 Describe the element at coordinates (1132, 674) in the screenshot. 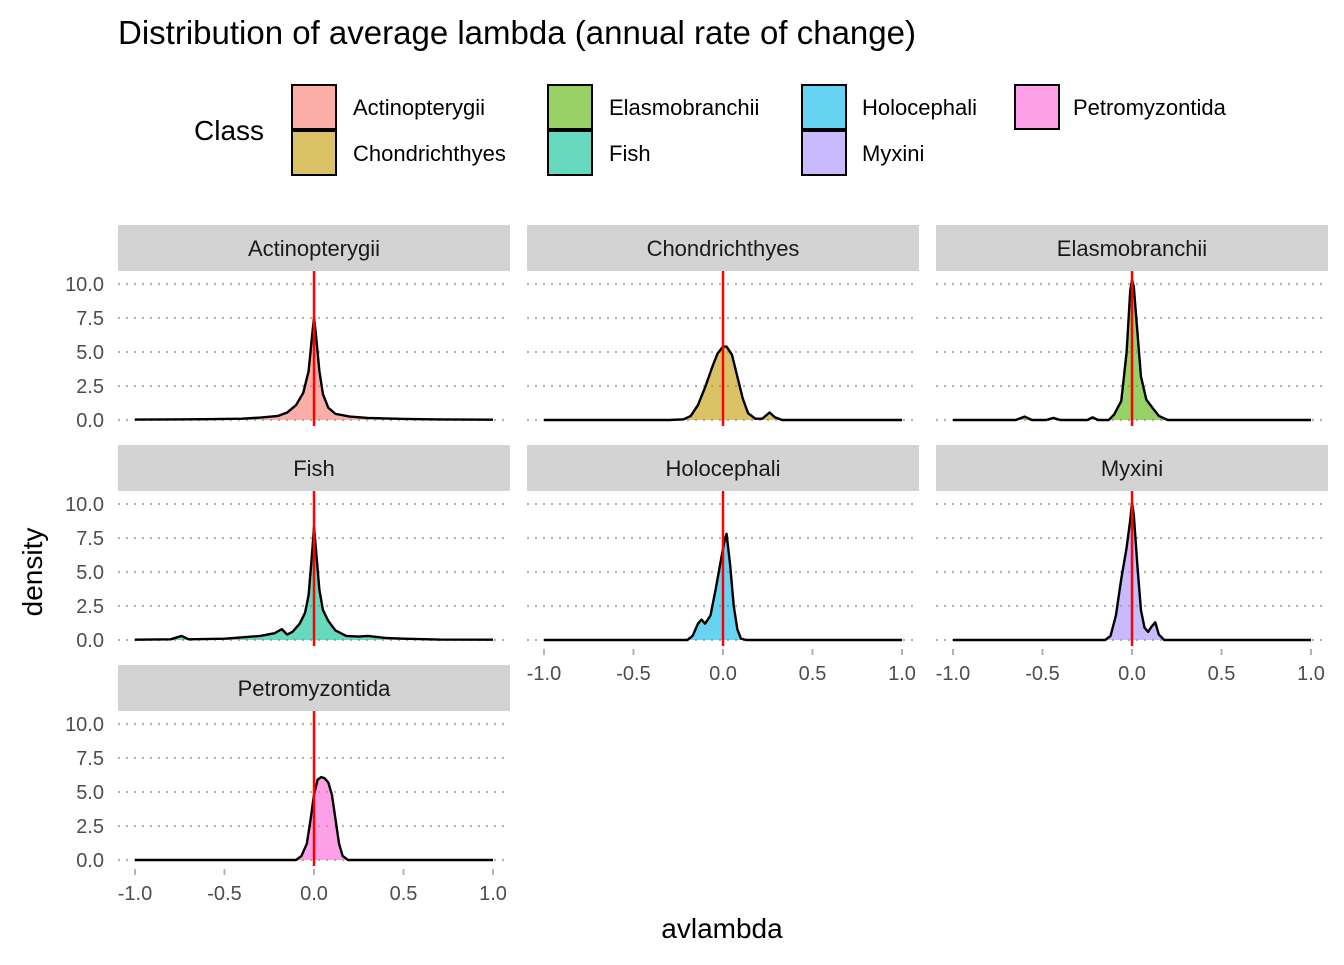

I see `x-tick-label-myxini-2: 0.0` at that location.